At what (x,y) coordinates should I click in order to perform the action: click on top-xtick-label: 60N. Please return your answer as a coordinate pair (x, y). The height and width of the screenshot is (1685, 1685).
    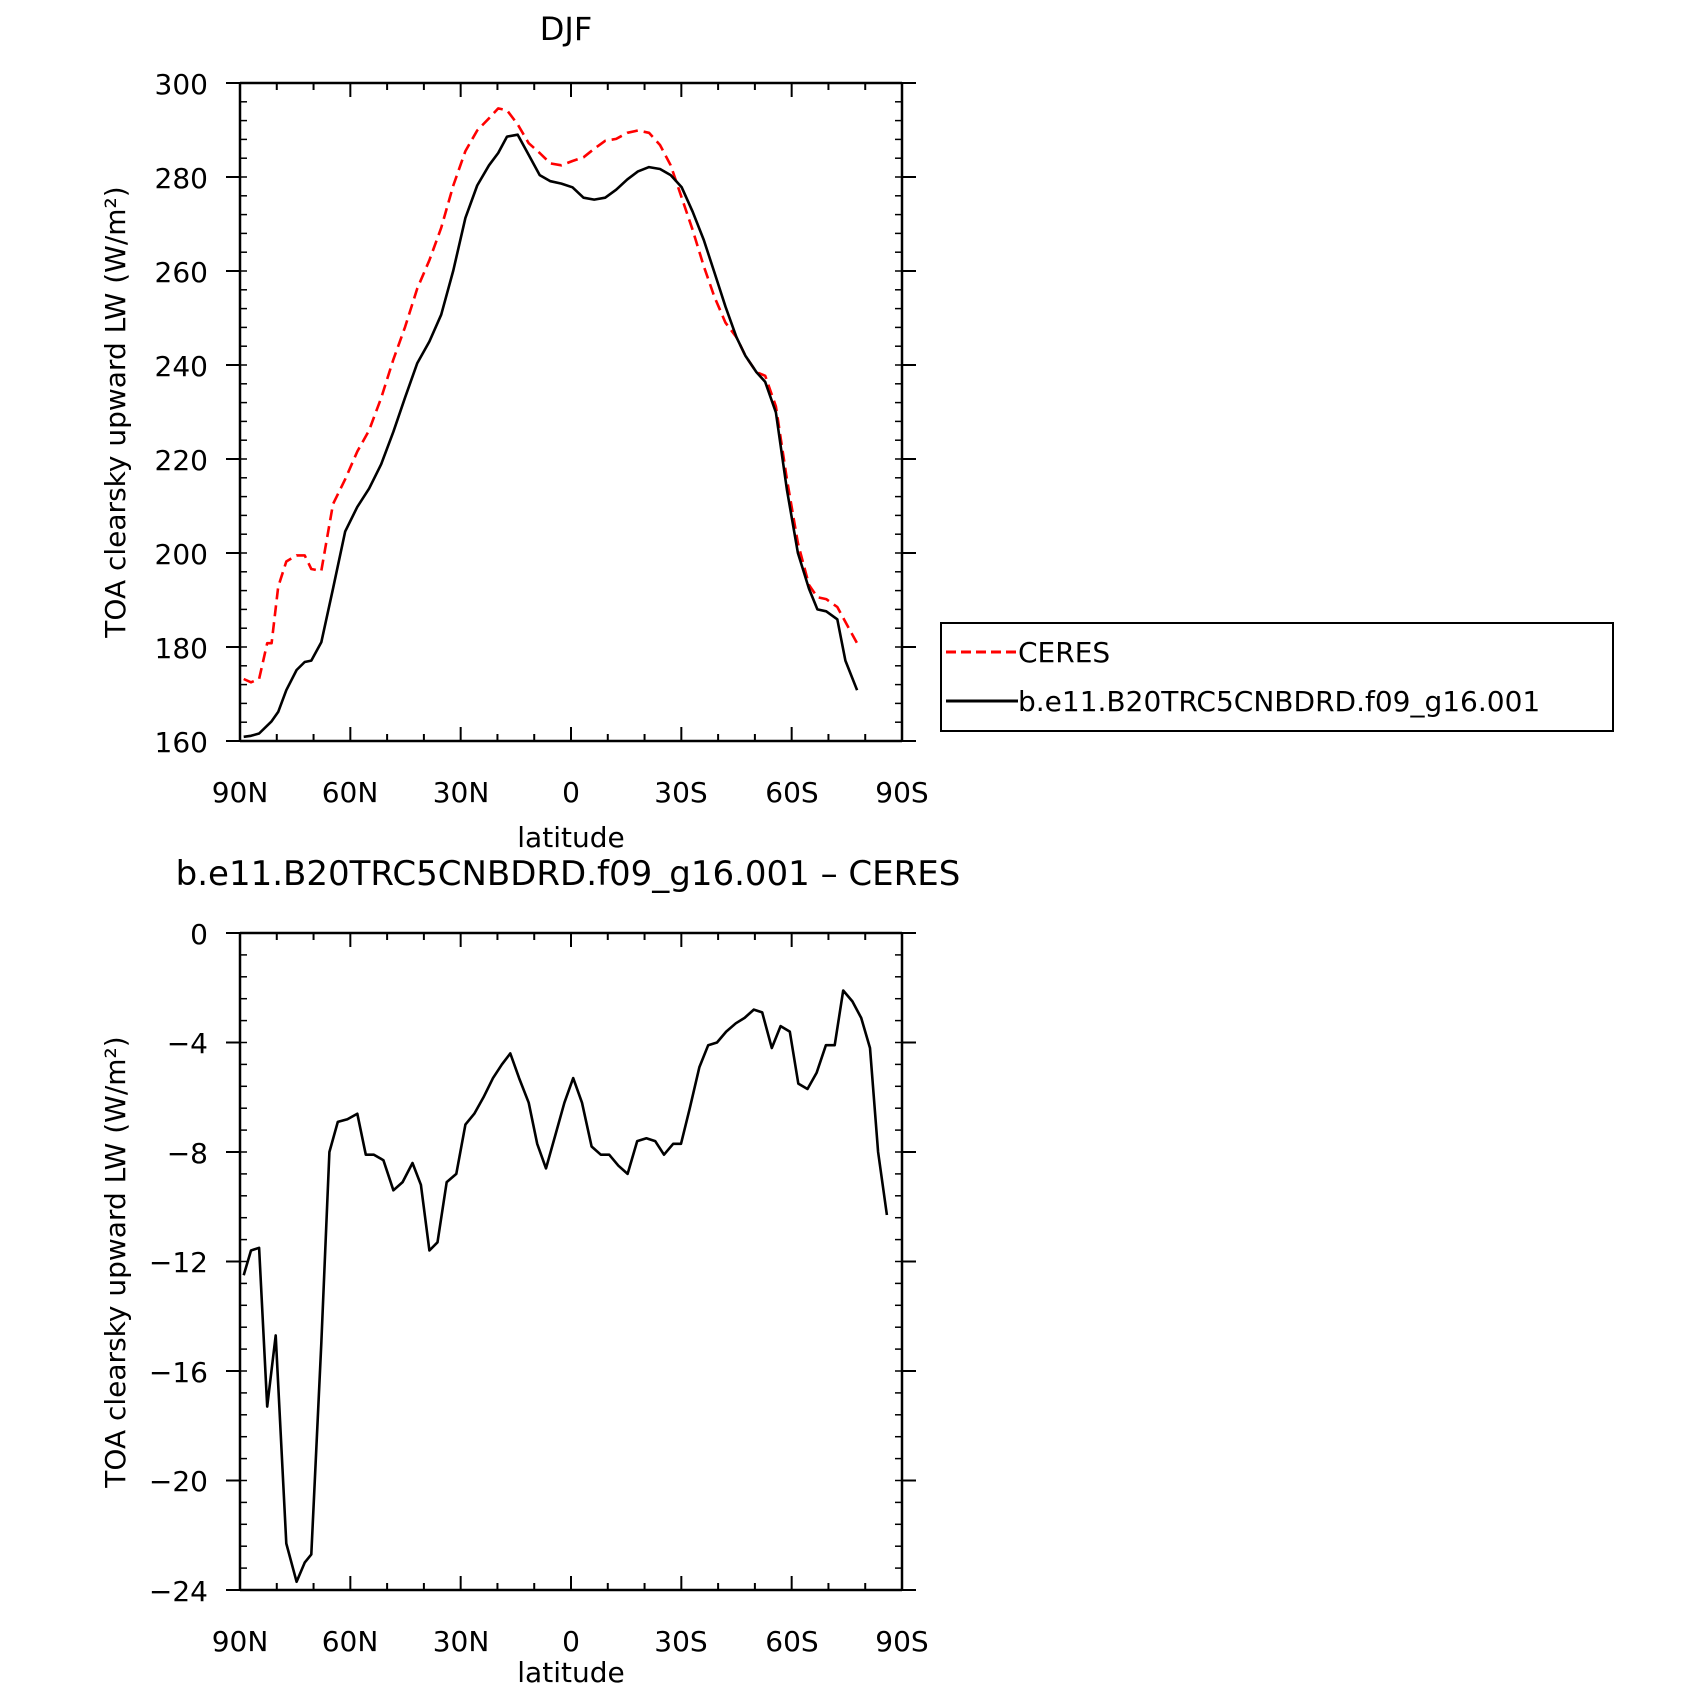
    Looking at the image, I should click on (350, 792).